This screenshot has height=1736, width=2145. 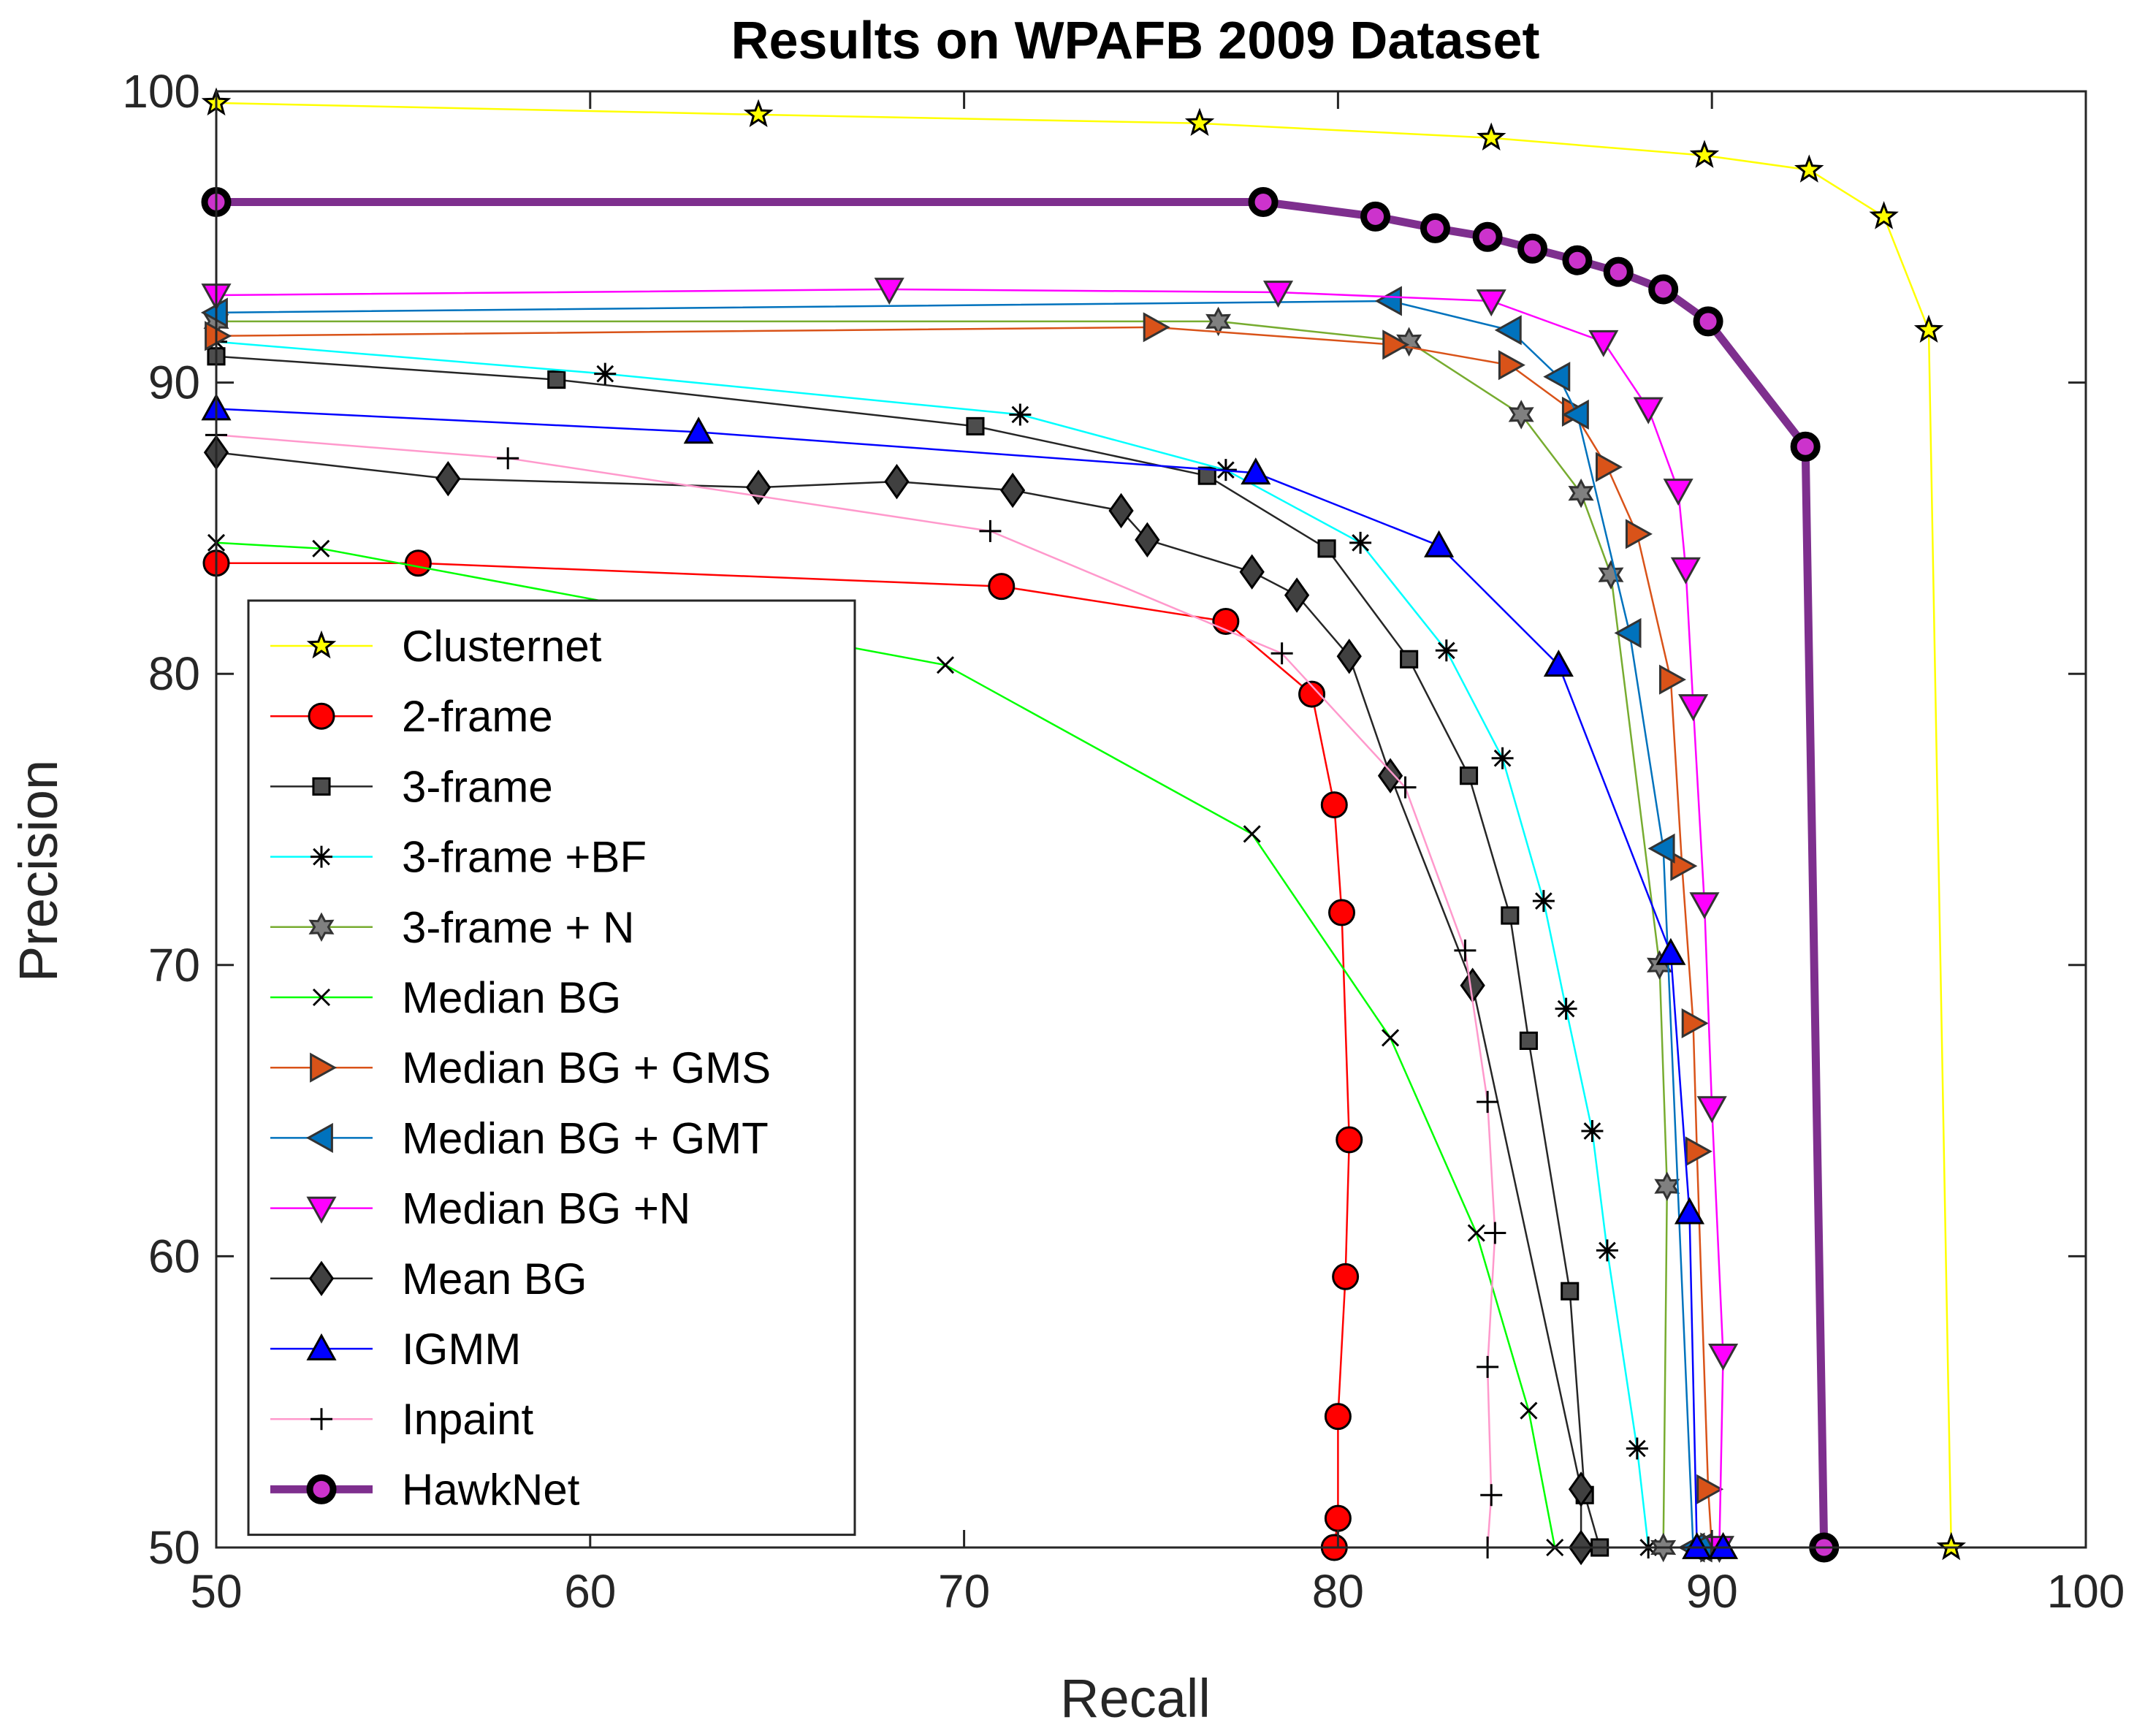 I want to click on legend-marker-median-bg-plus-gms, so click(x=324, y=1067).